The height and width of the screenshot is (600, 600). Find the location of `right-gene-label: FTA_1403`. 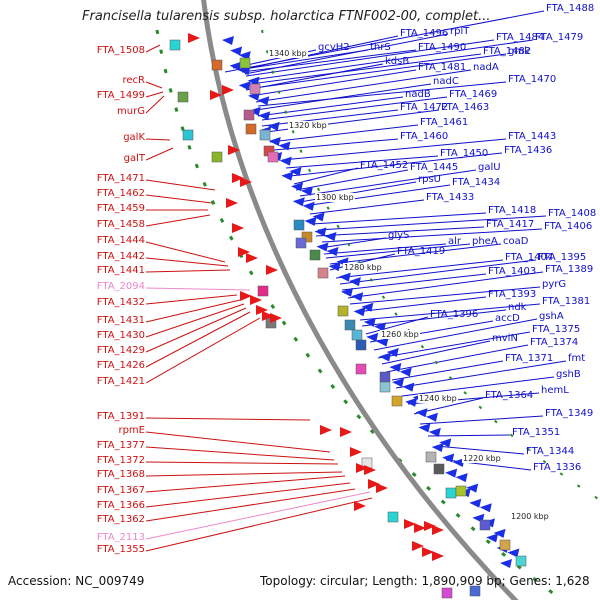

right-gene-label: FTA_1403 is located at coordinates (512, 271).